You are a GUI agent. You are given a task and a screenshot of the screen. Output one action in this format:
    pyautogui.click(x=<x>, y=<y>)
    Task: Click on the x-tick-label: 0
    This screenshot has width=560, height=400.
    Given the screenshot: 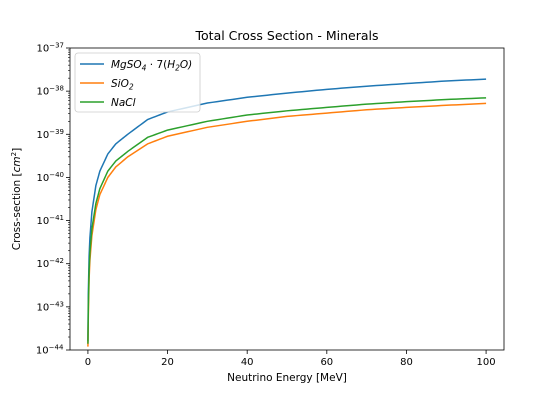 What is the action you would take?
    pyautogui.click(x=88, y=362)
    